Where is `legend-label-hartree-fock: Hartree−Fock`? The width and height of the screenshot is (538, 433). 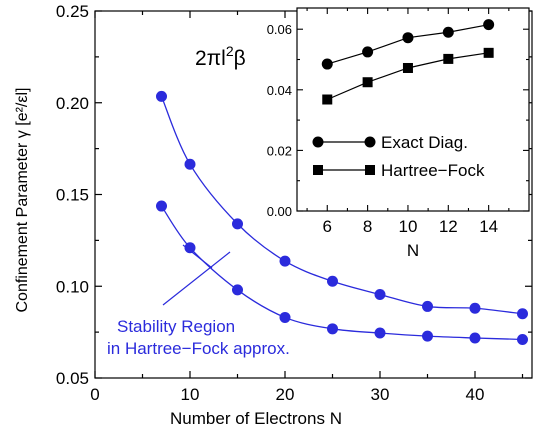
legend-label-hartree-fock: Hartree−Fock is located at coordinates (433, 170).